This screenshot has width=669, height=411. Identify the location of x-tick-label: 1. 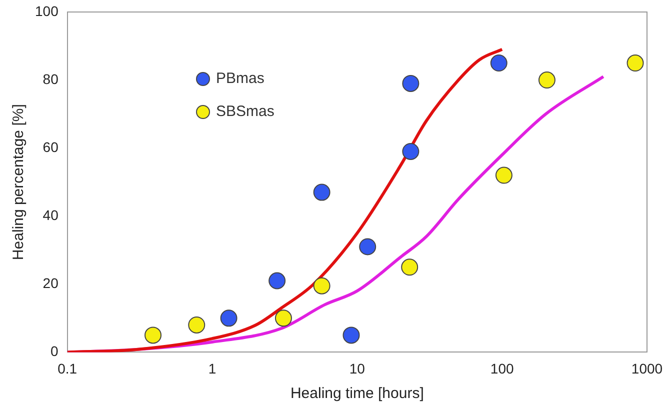
(212, 368).